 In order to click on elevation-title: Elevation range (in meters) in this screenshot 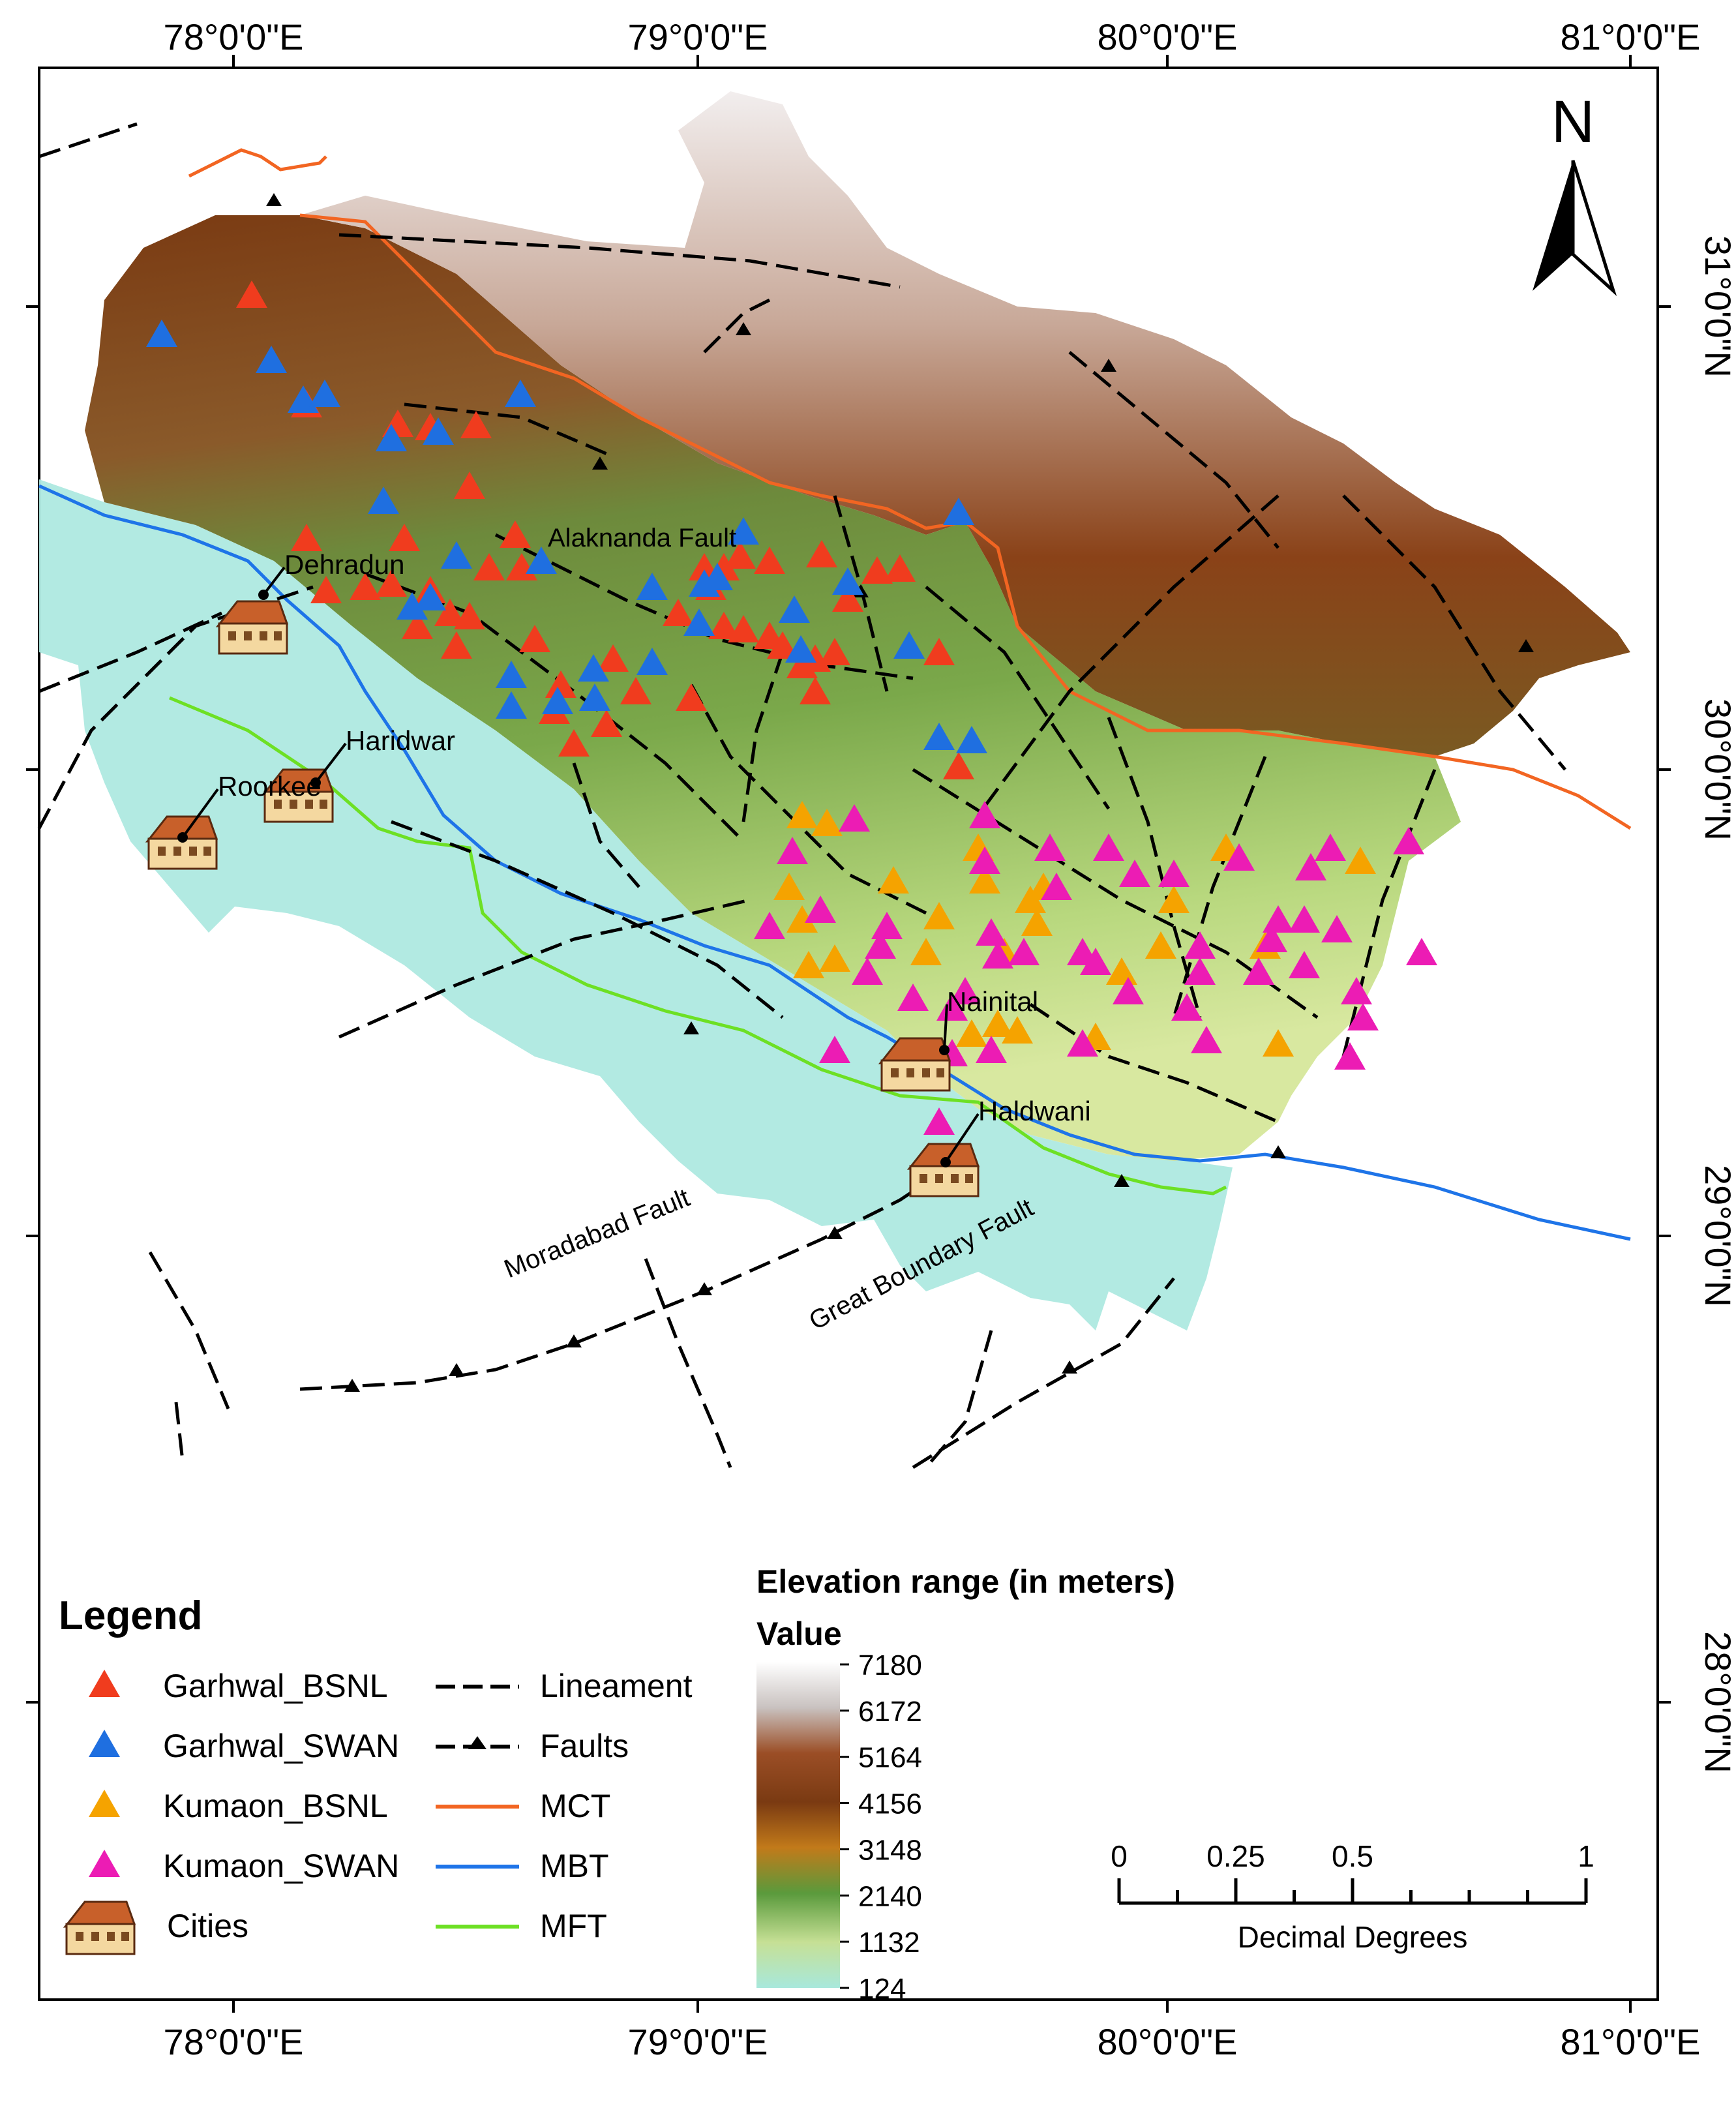, I will do `click(965, 1581)`.